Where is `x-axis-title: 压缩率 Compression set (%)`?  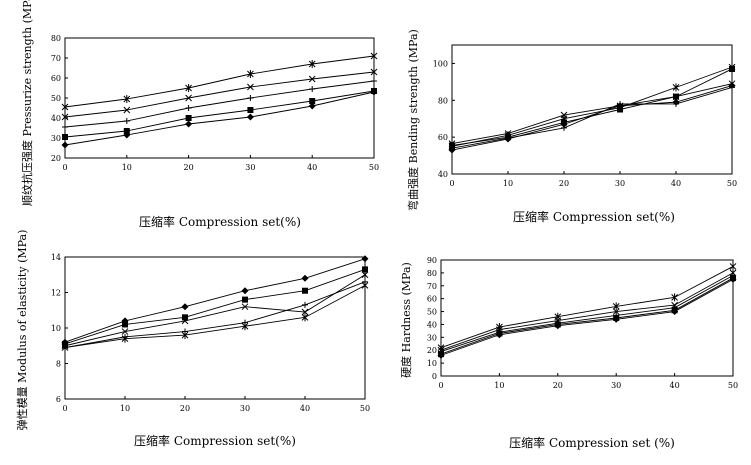 x-axis-title: 压缩率 Compression set (%) is located at coordinates (592, 442).